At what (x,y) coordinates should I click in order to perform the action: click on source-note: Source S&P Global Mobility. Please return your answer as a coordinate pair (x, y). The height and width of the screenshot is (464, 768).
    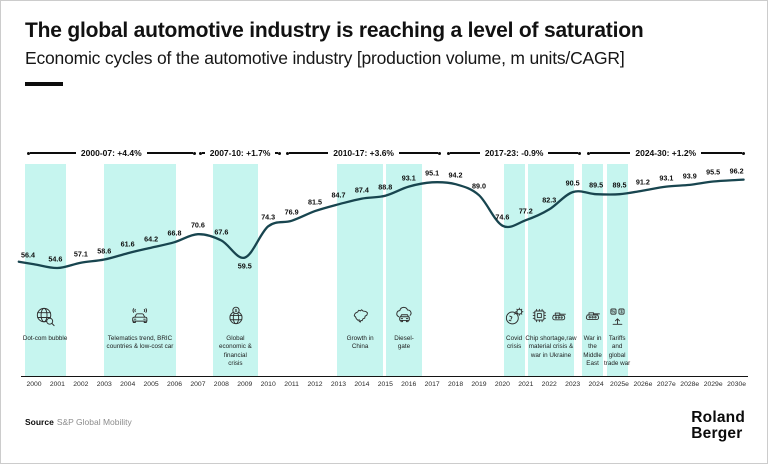
    Looking at the image, I should click on (78, 422).